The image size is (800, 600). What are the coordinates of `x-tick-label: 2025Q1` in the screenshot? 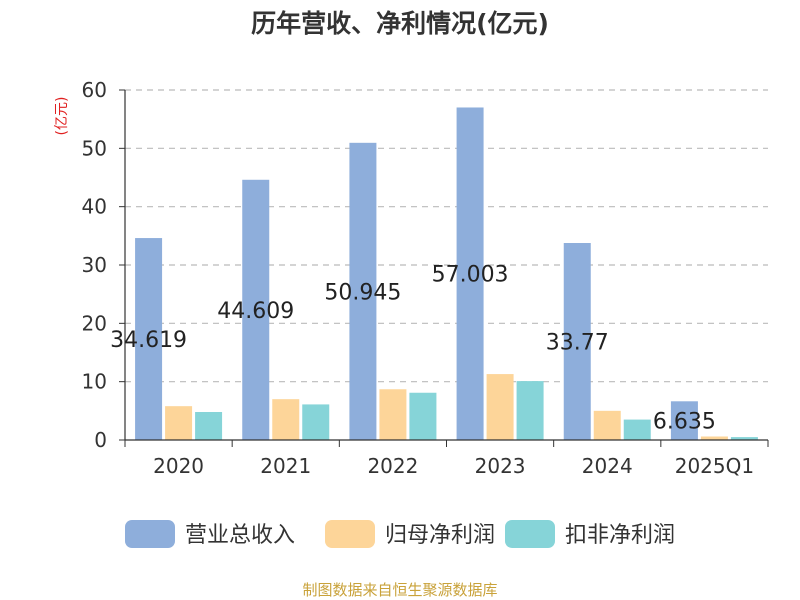 It's located at (714, 466).